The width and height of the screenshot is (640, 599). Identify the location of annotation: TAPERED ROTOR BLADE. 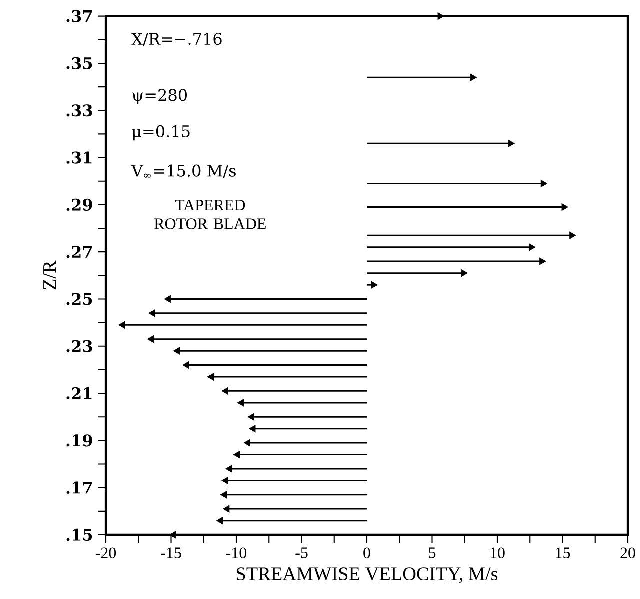
(210, 215).